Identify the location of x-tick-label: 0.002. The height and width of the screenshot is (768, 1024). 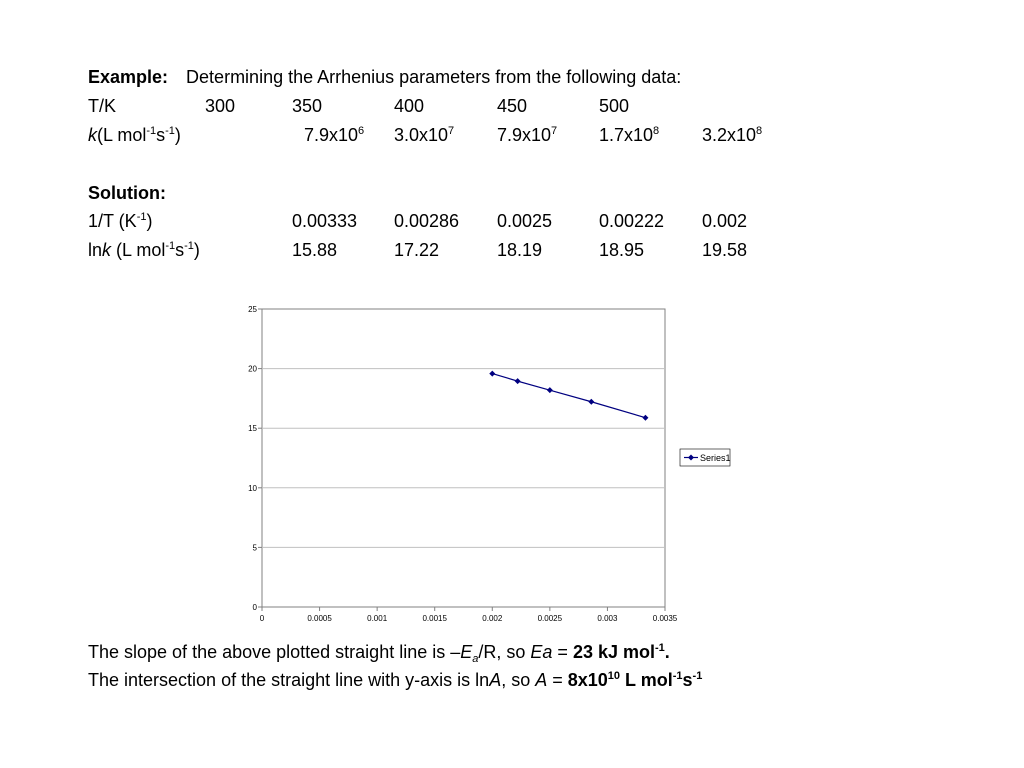
(492, 618).